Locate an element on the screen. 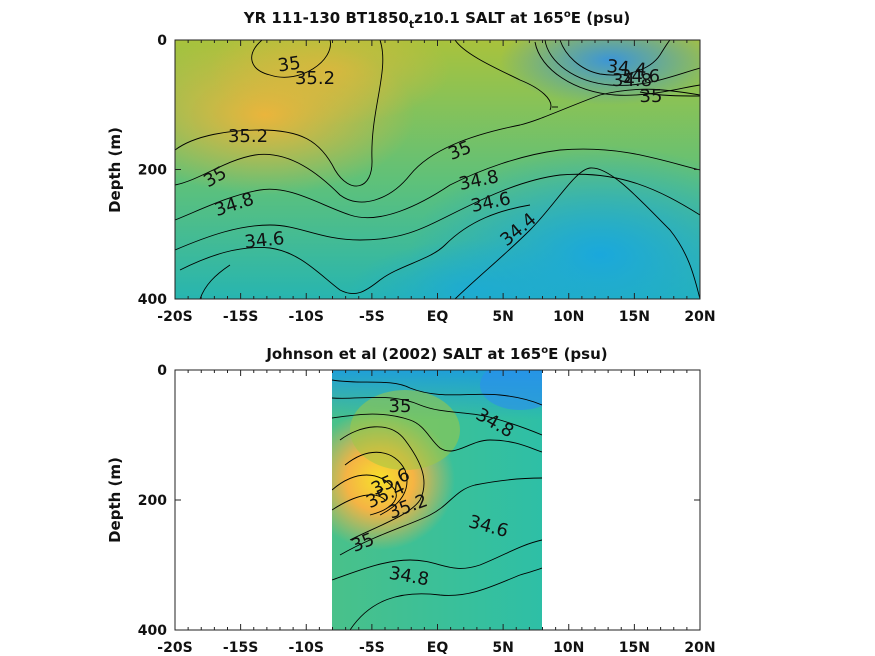  panel-2-title: Johnson et al (2002) SALT at 165oE (psu) is located at coordinates (436, 354).